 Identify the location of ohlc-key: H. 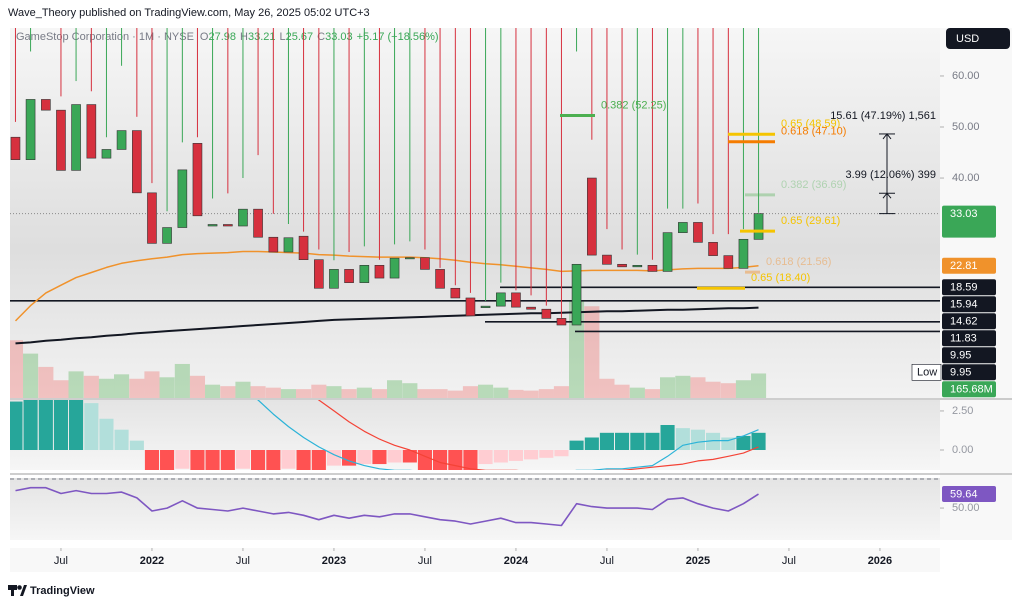
(244, 37).